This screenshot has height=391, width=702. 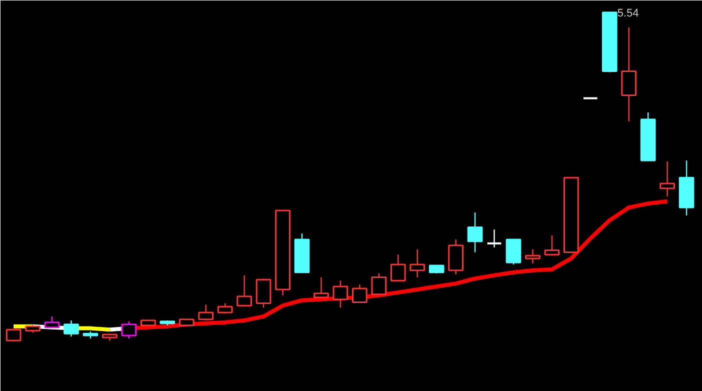 What do you see at coordinates (628, 13) in the screenshot?
I see `annotation: 5.54` at bounding box center [628, 13].